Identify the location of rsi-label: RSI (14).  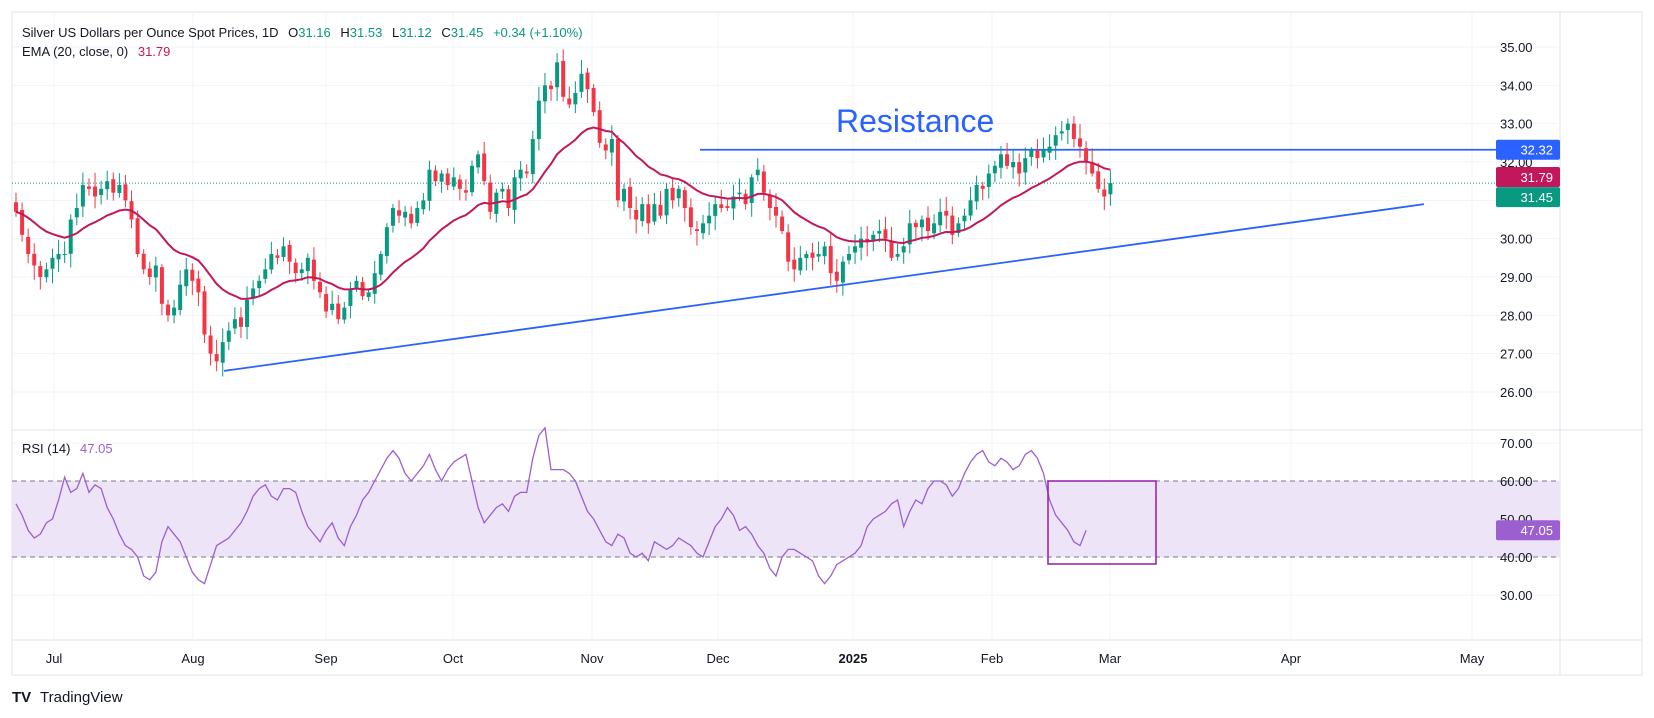
(46, 448).